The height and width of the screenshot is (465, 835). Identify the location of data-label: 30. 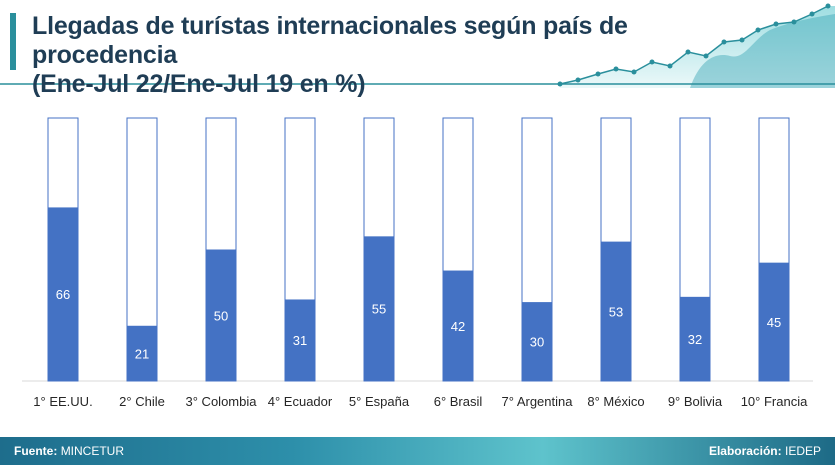
(537, 342).